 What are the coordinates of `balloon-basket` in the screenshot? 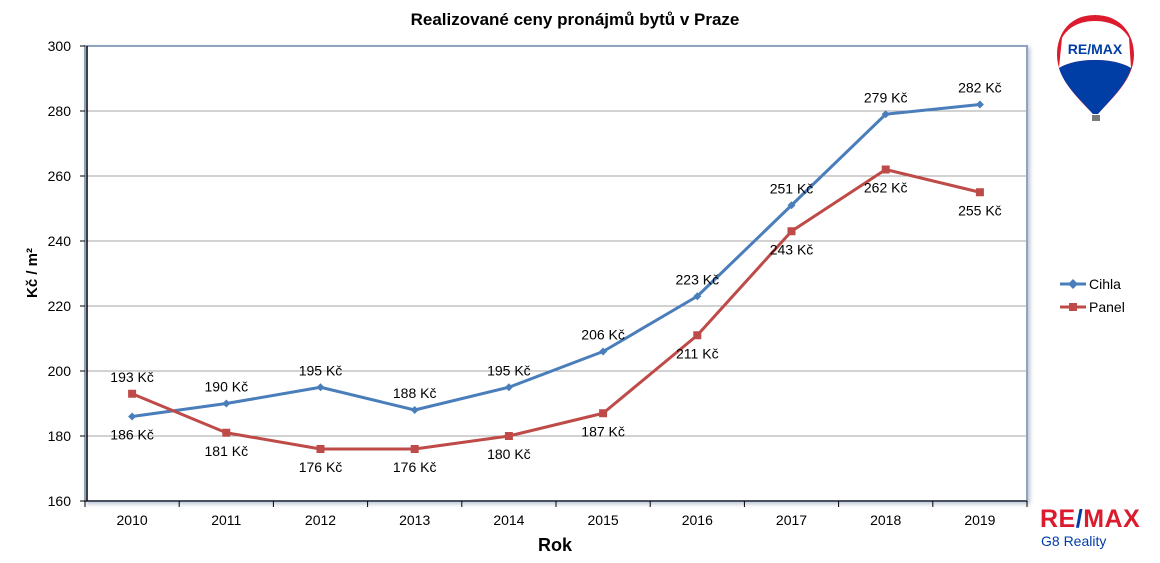 It's located at (1096, 118).